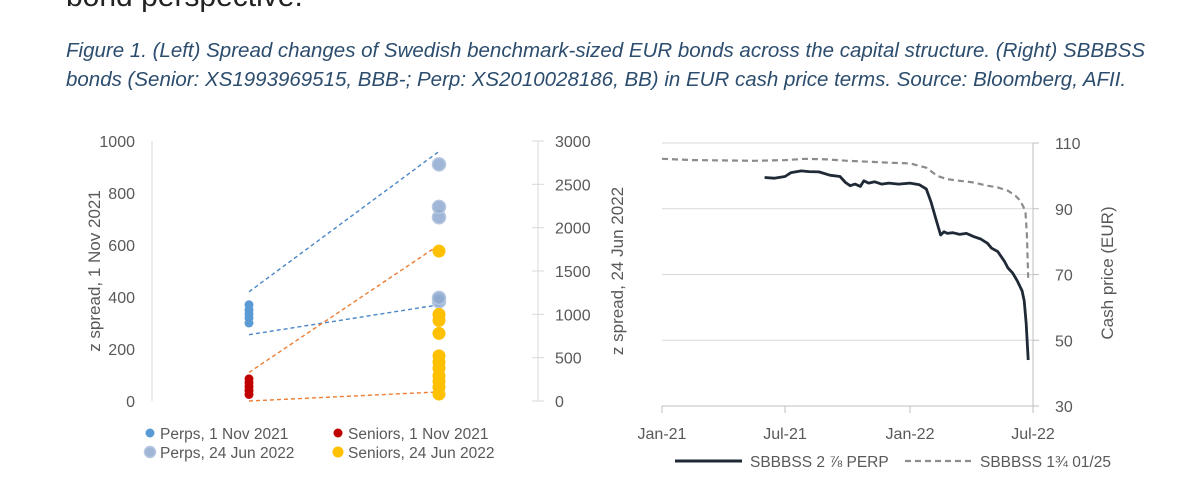 The width and height of the screenshot is (1200, 482). Describe the element at coordinates (421, 453) in the screenshot. I see `legend-label-seniors-jun: Seniors, 24 Jun 2022` at that location.